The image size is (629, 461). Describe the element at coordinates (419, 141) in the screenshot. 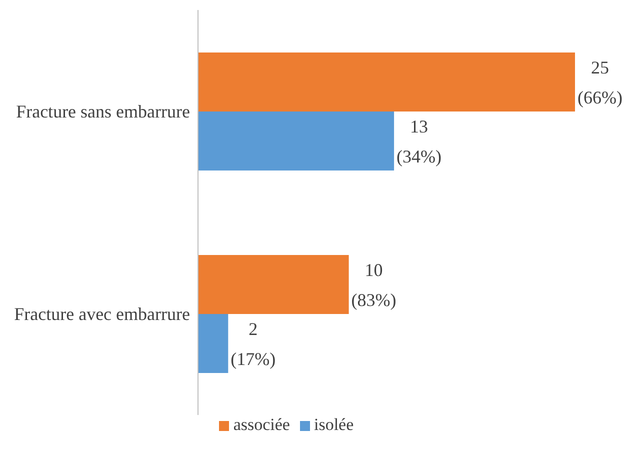

I see `data-label: 13 (34%)` at that location.